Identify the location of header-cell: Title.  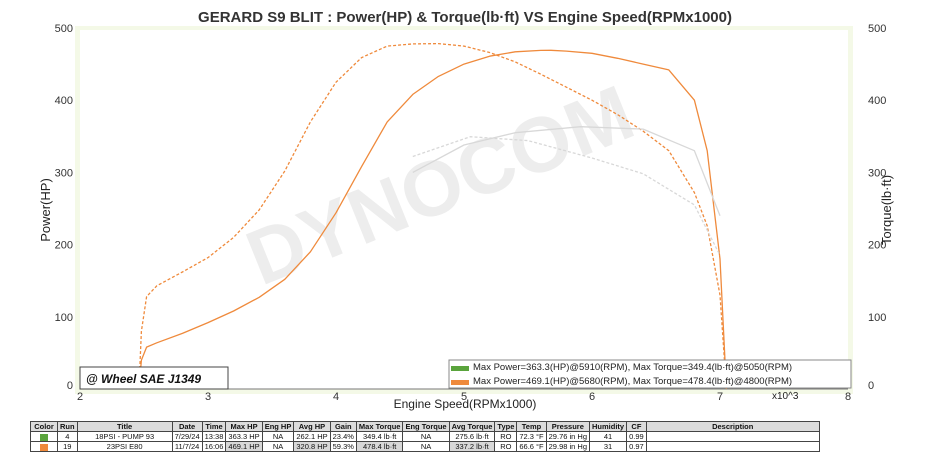
(124, 426).